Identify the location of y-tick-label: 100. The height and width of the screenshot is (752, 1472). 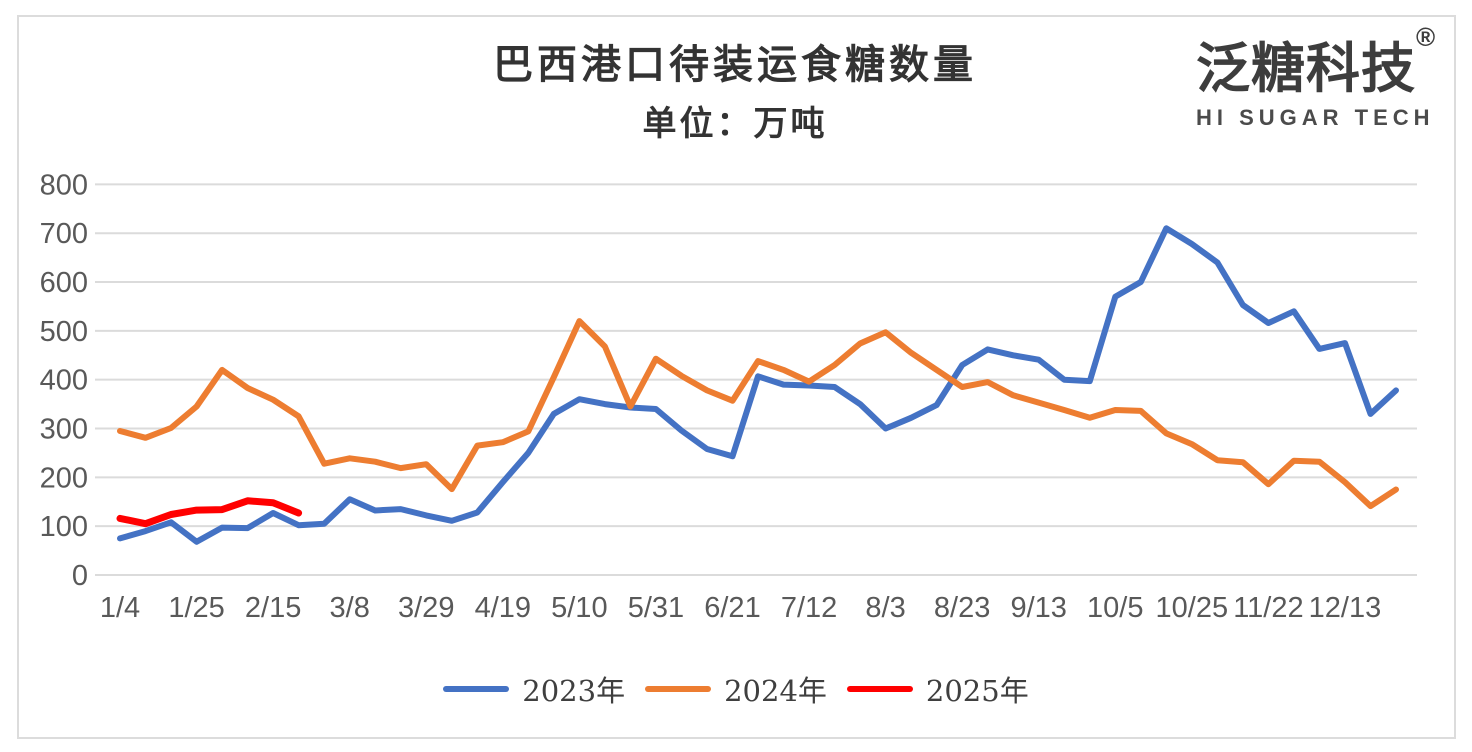
(64, 527).